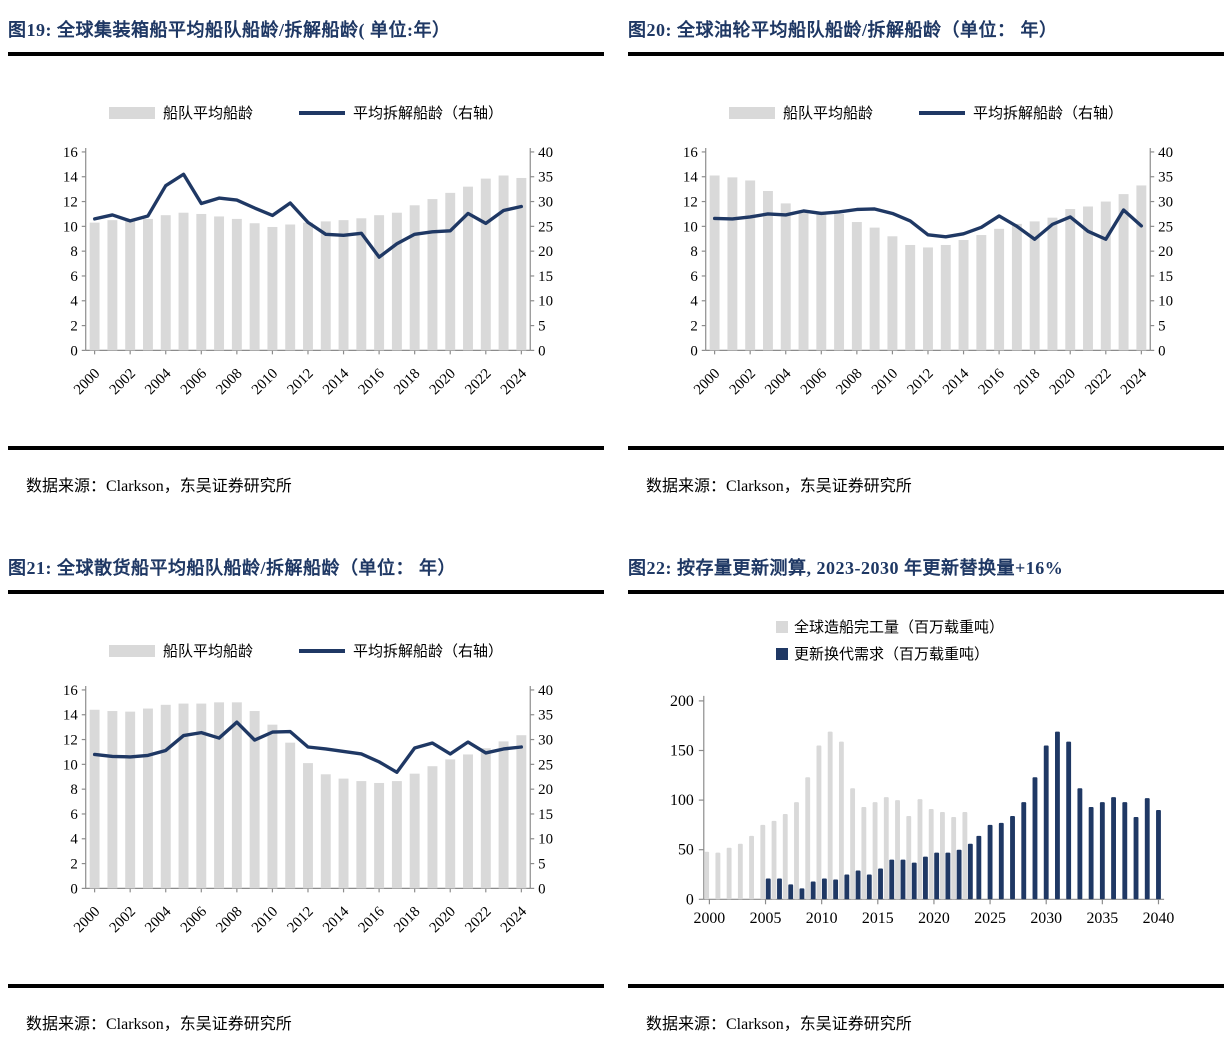 The height and width of the screenshot is (1054, 1228). I want to click on svg-text: 150, so click(682, 750).